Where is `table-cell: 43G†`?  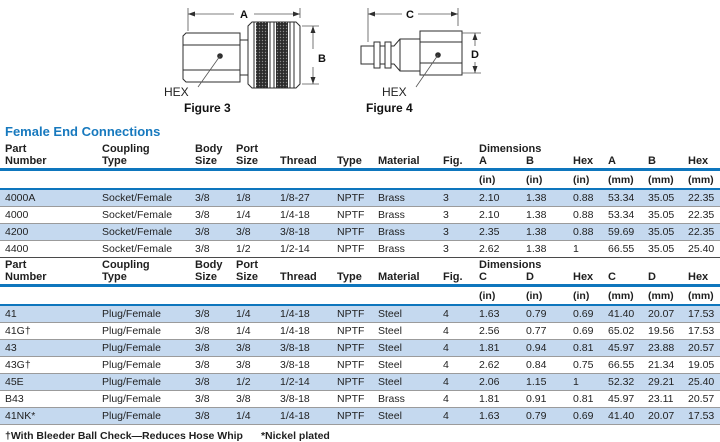 table-cell: 43G† is located at coordinates (48, 365).